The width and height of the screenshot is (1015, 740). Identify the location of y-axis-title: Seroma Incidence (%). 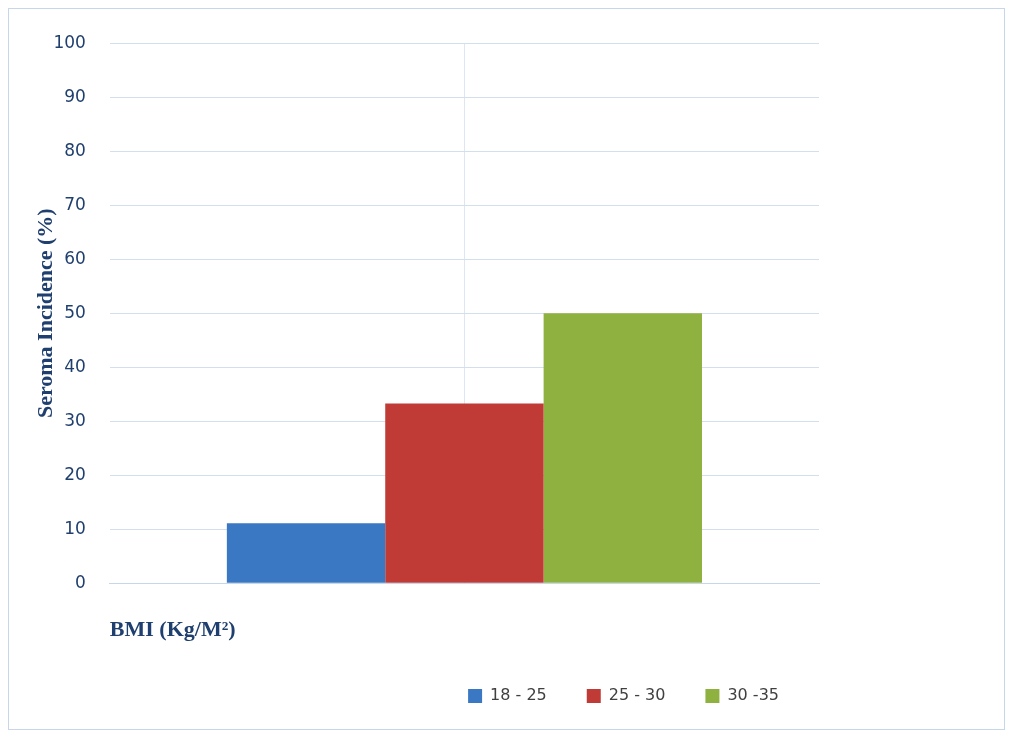
(44, 313).